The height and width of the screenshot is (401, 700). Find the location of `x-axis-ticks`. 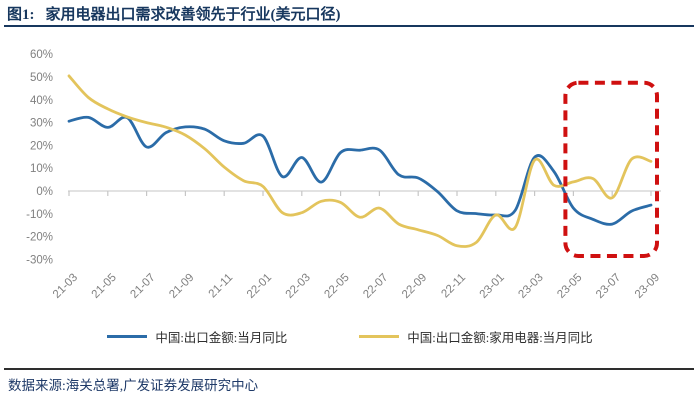

x-axis-ticks is located at coordinates (360, 193).